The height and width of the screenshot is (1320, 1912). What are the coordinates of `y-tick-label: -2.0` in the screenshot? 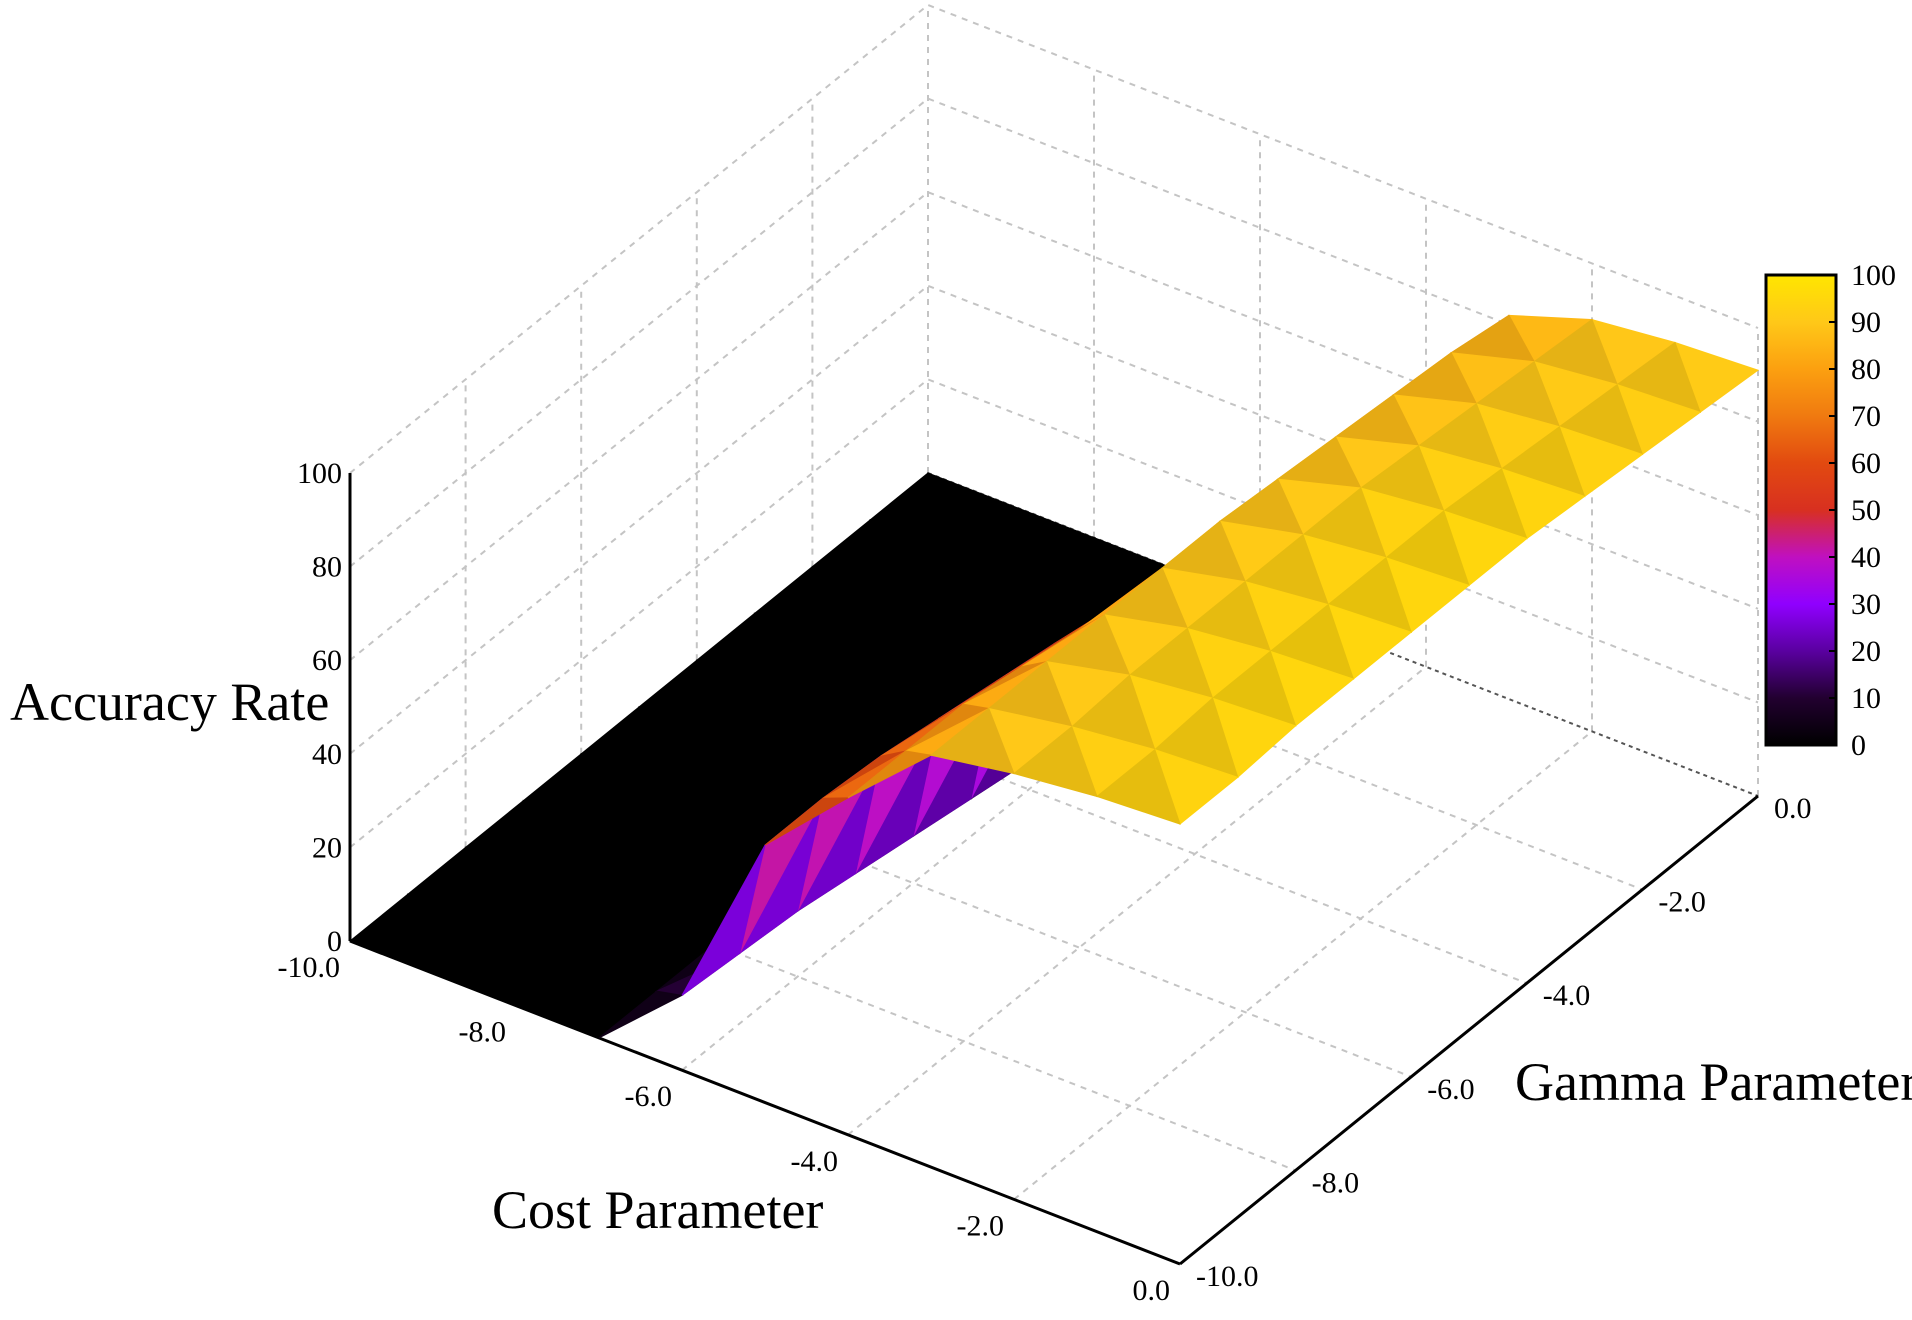 It's located at (1682, 902).